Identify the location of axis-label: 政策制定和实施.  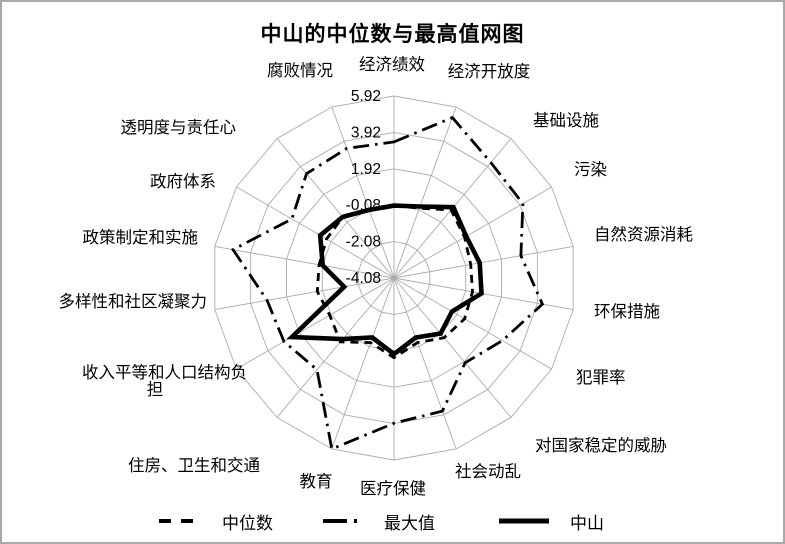
(141, 237).